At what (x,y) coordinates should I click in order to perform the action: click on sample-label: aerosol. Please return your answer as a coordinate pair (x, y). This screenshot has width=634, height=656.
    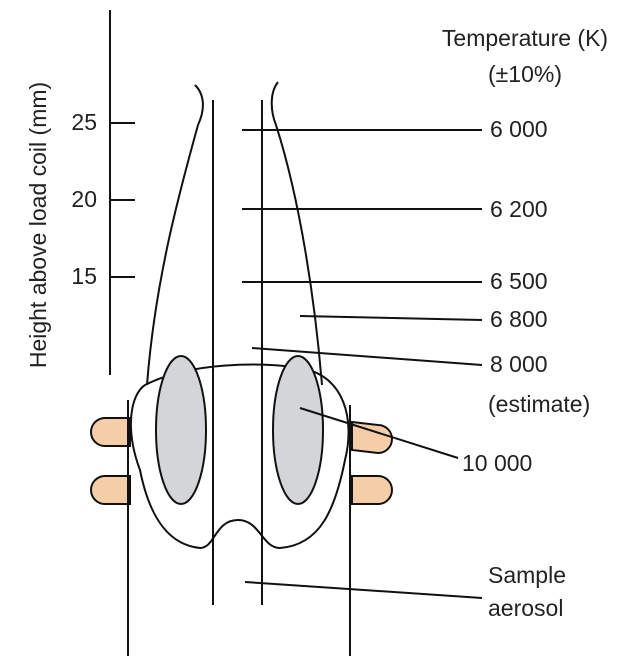
    Looking at the image, I should click on (525, 608).